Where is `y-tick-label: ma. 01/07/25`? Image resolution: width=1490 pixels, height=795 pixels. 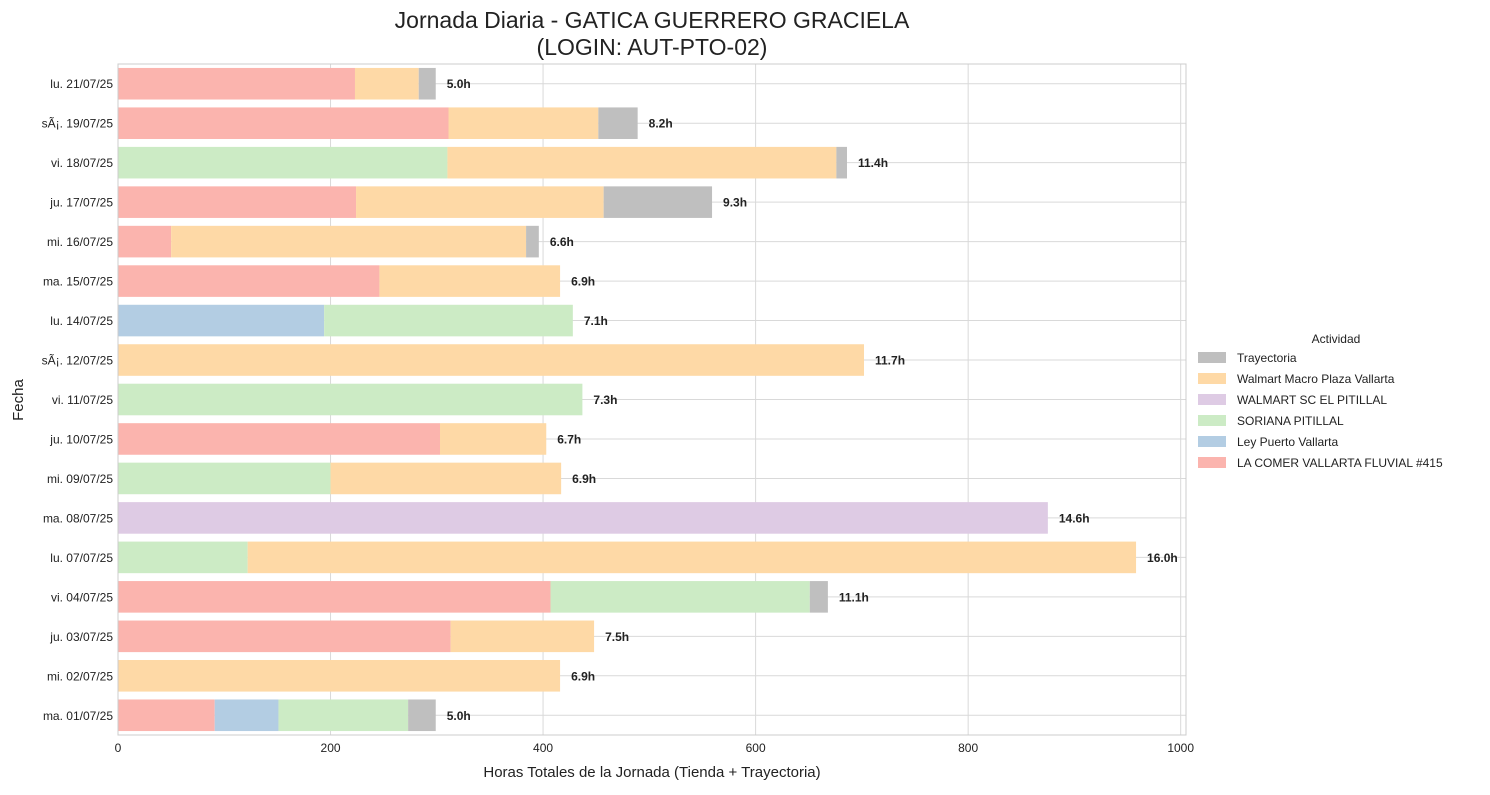
y-tick-label: ma. 01/07/25 is located at coordinates (78, 716).